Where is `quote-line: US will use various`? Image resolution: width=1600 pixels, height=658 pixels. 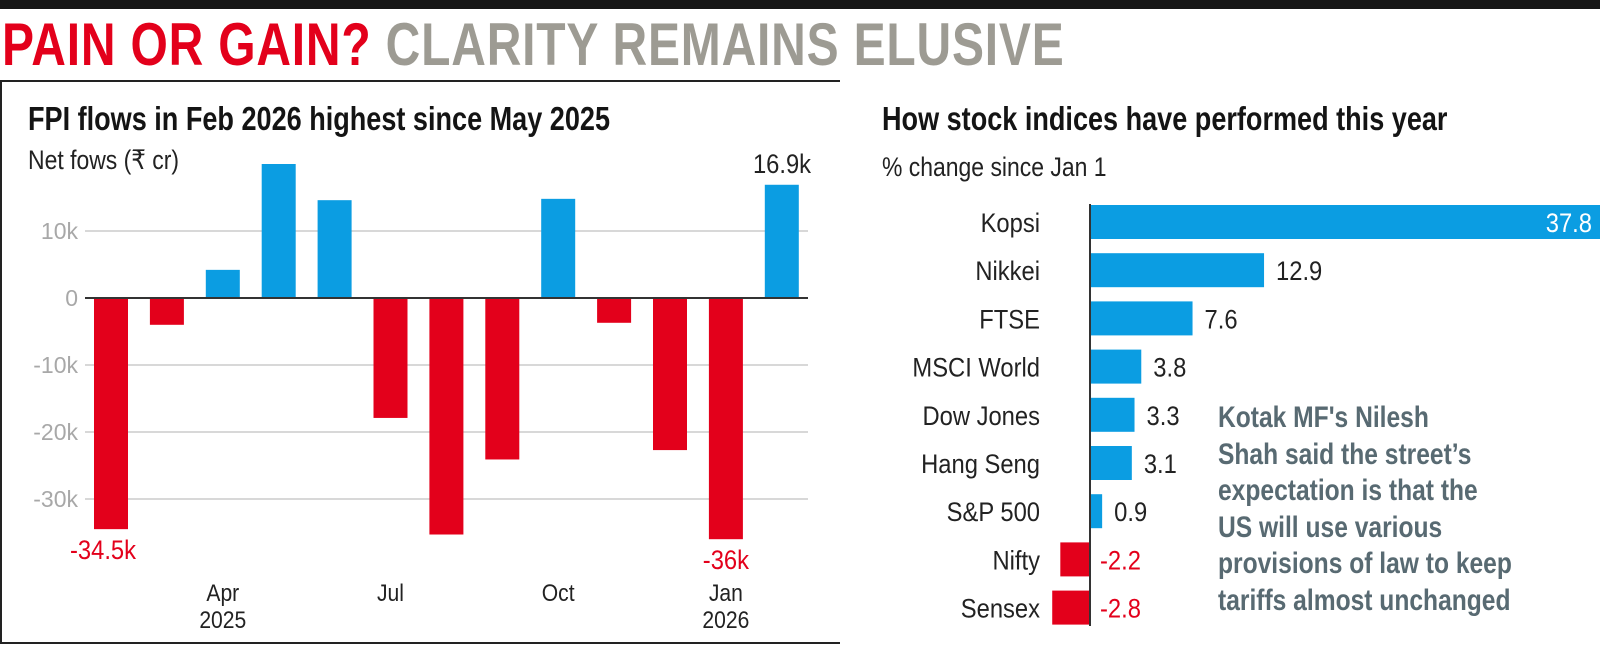 quote-line: US will use various is located at coordinates (1330, 527).